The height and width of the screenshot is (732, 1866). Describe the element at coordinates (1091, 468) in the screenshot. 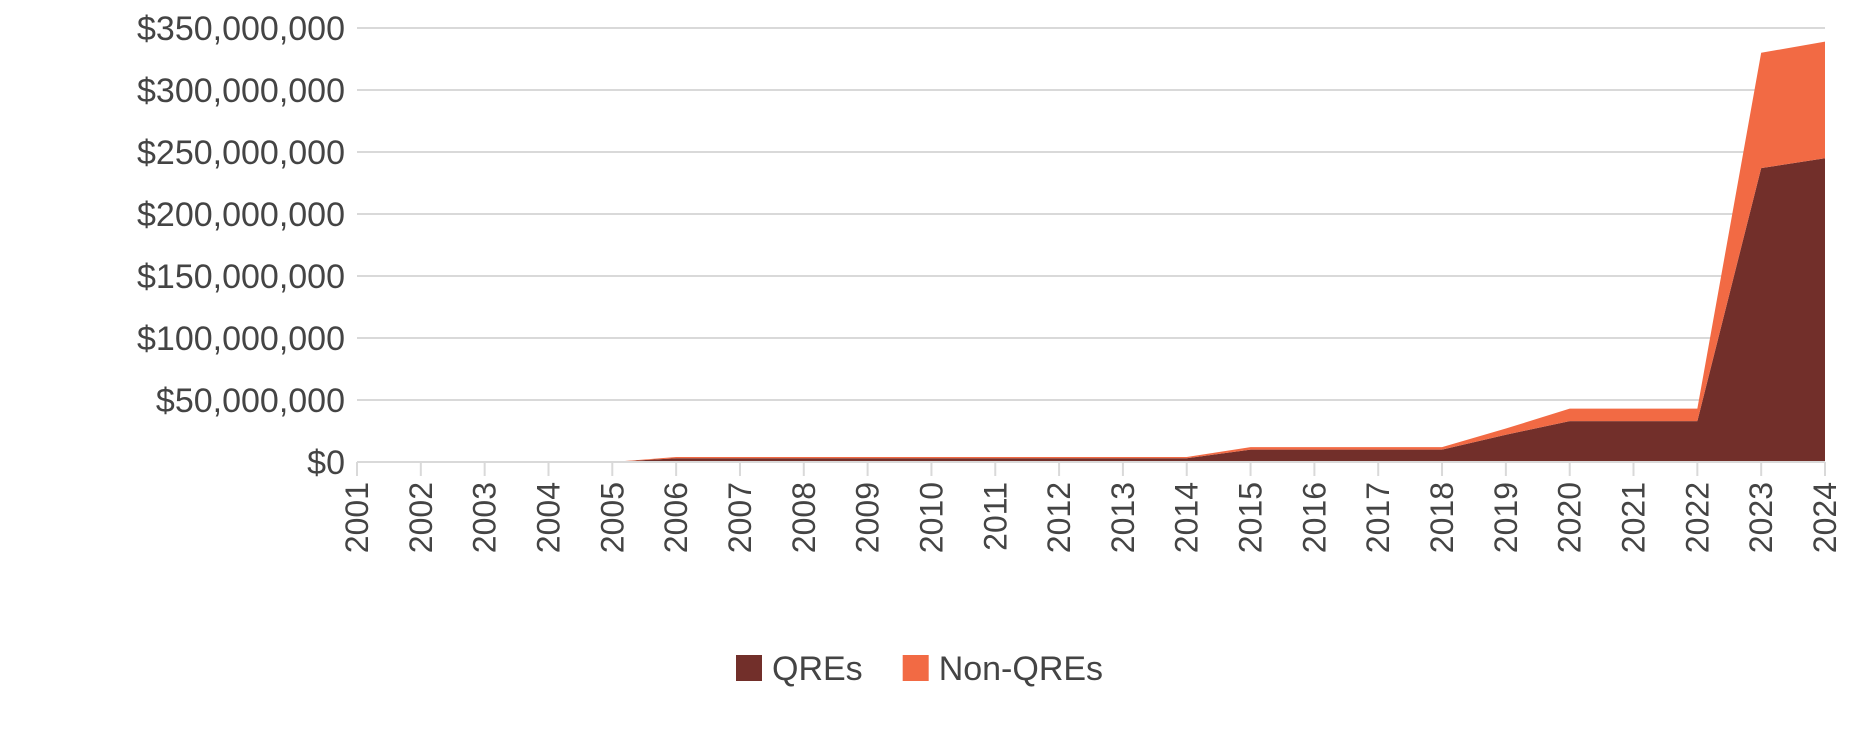

I see `axes` at that location.